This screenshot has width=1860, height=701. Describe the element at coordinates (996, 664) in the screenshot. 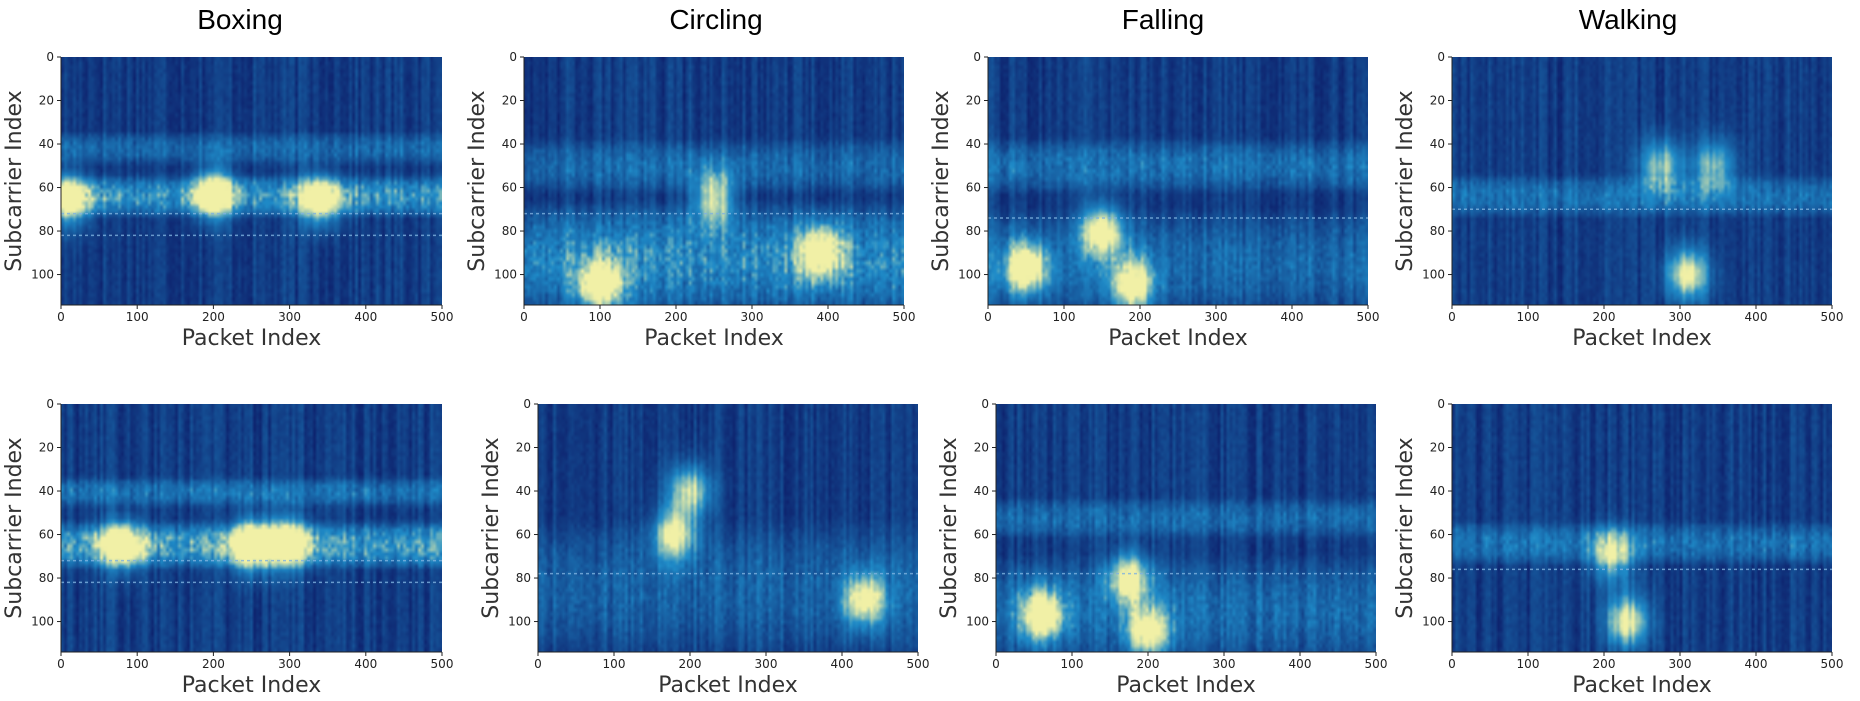

I see `heatmap-falling-r2-xtick-label-0: 0` at that location.